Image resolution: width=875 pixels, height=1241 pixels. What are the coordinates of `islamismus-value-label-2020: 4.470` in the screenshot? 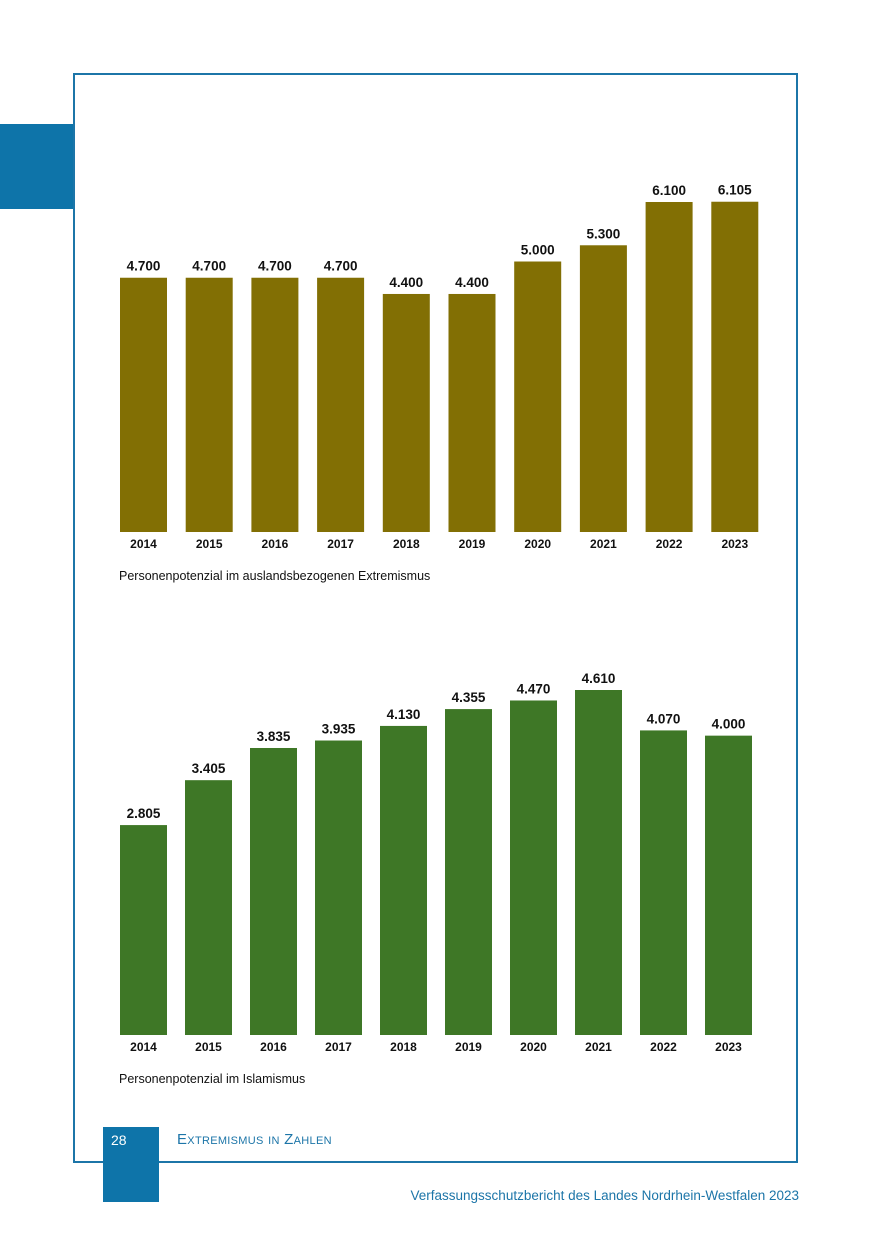 It's located at (534, 688).